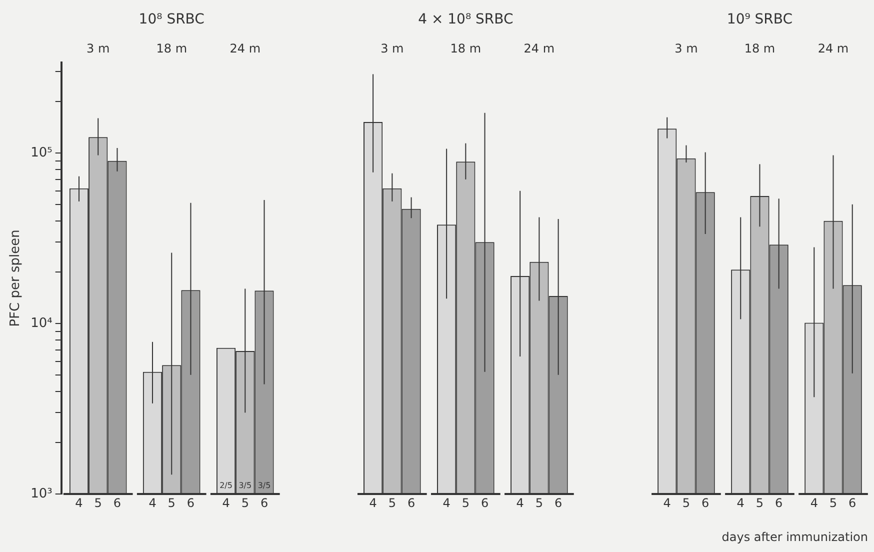 The height and width of the screenshot is (552, 874). What do you see at coordinates (226, 485) in the screenshot?
I see `annotation: 2/5` at bounding box center [226, 485].